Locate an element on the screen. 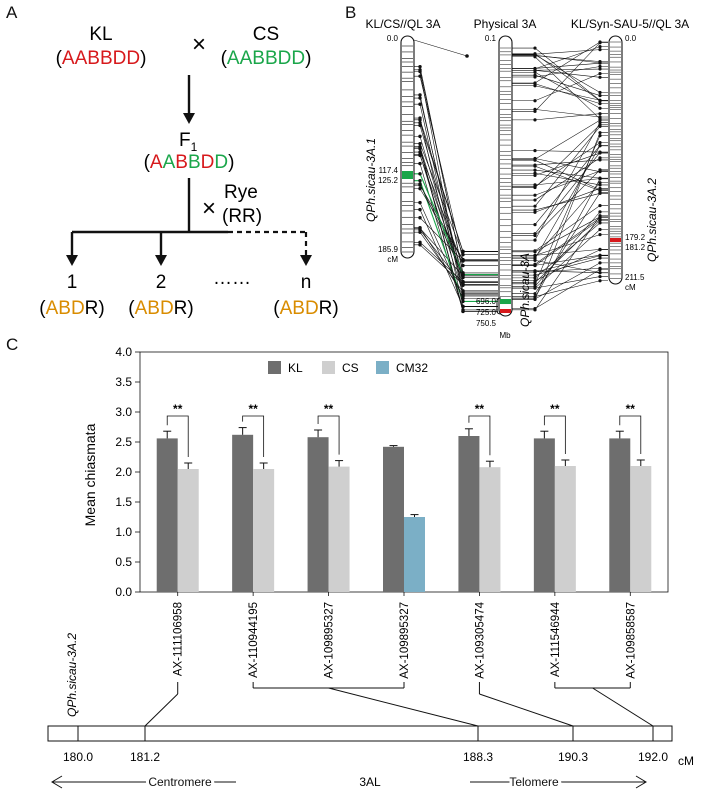 This screenshot has width=703, height=795. legend-cm32-swatch is located at coordinates (382, 367).